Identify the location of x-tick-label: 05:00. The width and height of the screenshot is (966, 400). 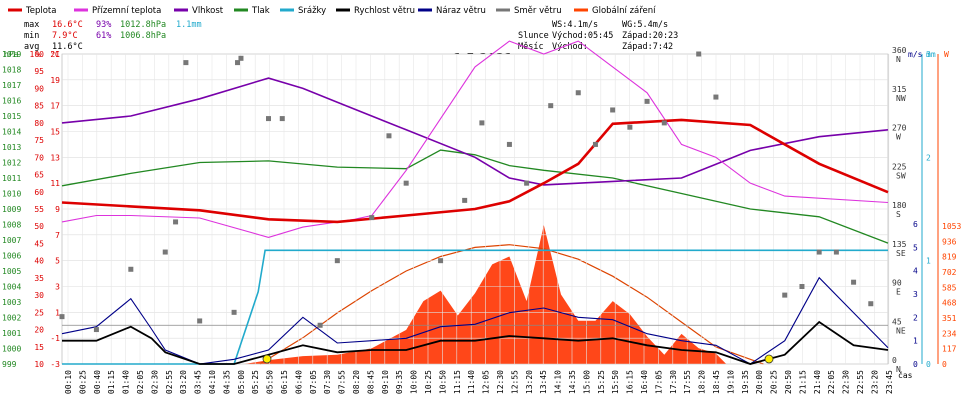
(241, 382).